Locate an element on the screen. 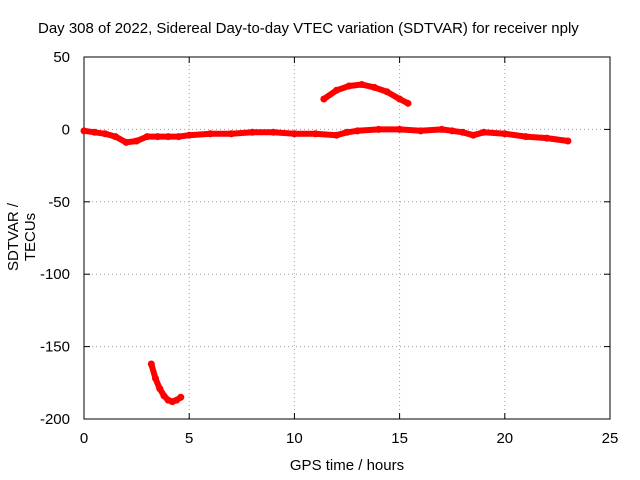 This screenshot has height=480, width=640. x-tick-label: 20 is located at coordinates (504, 438).